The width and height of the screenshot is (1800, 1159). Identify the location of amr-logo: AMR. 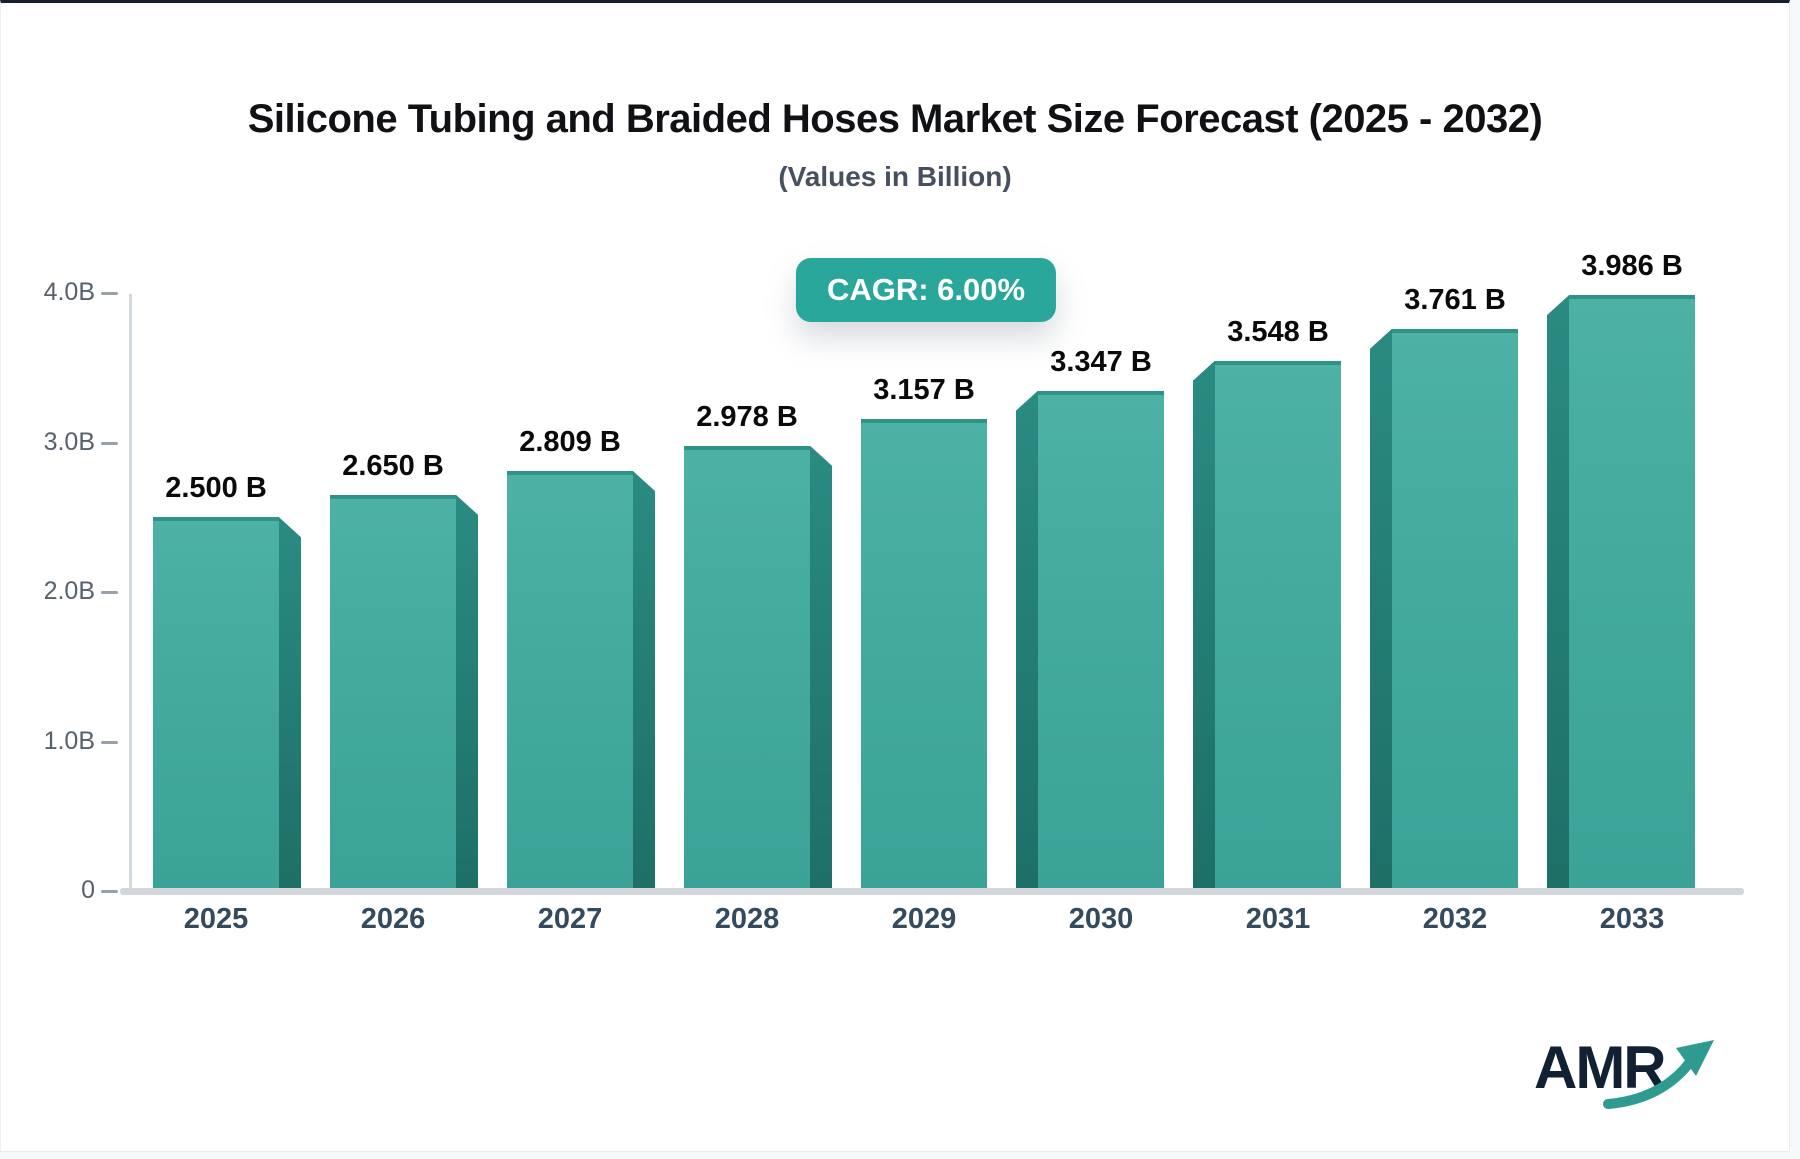
(1629, 1073).